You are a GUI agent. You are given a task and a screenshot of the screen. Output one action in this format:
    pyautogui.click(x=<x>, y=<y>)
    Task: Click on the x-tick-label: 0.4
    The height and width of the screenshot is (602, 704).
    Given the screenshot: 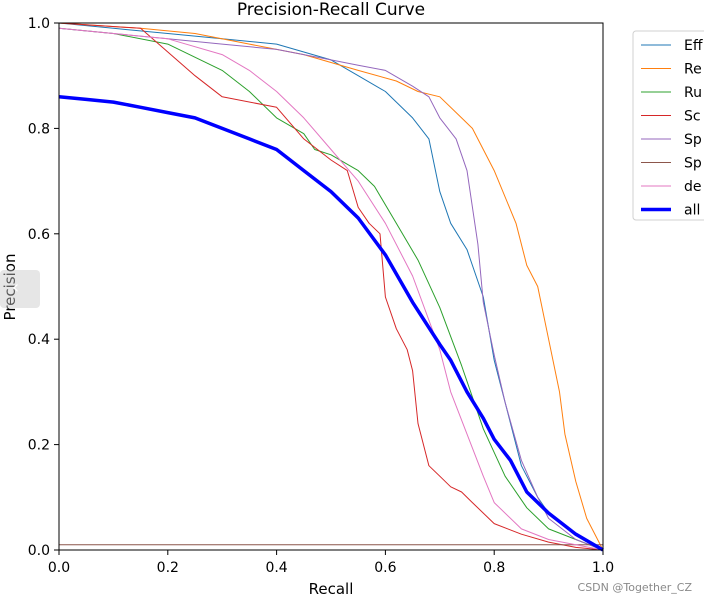 What is the action you would take?
    pyautogui.click(x=276, y=568)
    